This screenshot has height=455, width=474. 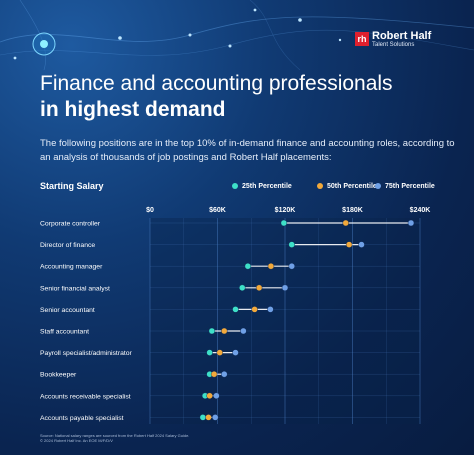 What do you see at coordinates (393, 45) in the screenshot?
I see `logo-subtitle: Talent Solutions` at bounding box center [393, 45].